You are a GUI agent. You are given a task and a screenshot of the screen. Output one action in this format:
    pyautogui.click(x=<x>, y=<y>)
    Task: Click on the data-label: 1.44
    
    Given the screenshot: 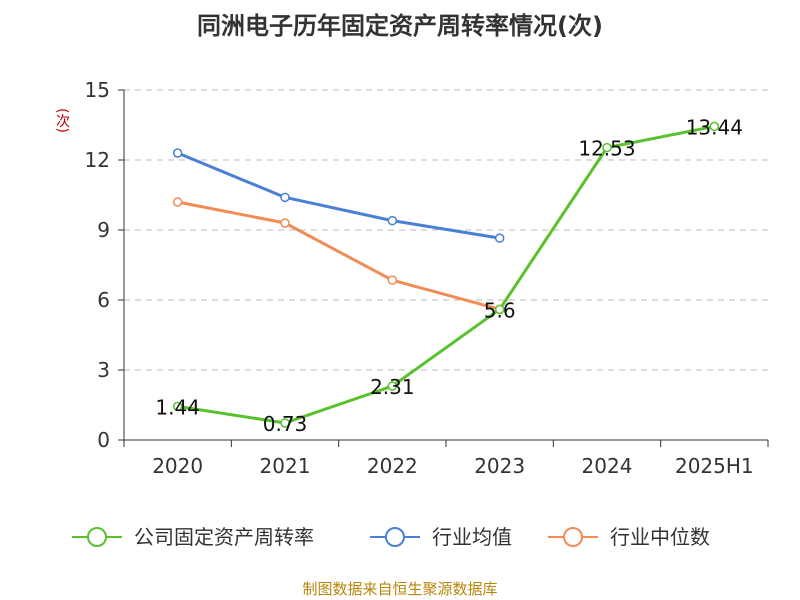 What is the action you would take?
    pyautogui.click(x=177, y=407)
    